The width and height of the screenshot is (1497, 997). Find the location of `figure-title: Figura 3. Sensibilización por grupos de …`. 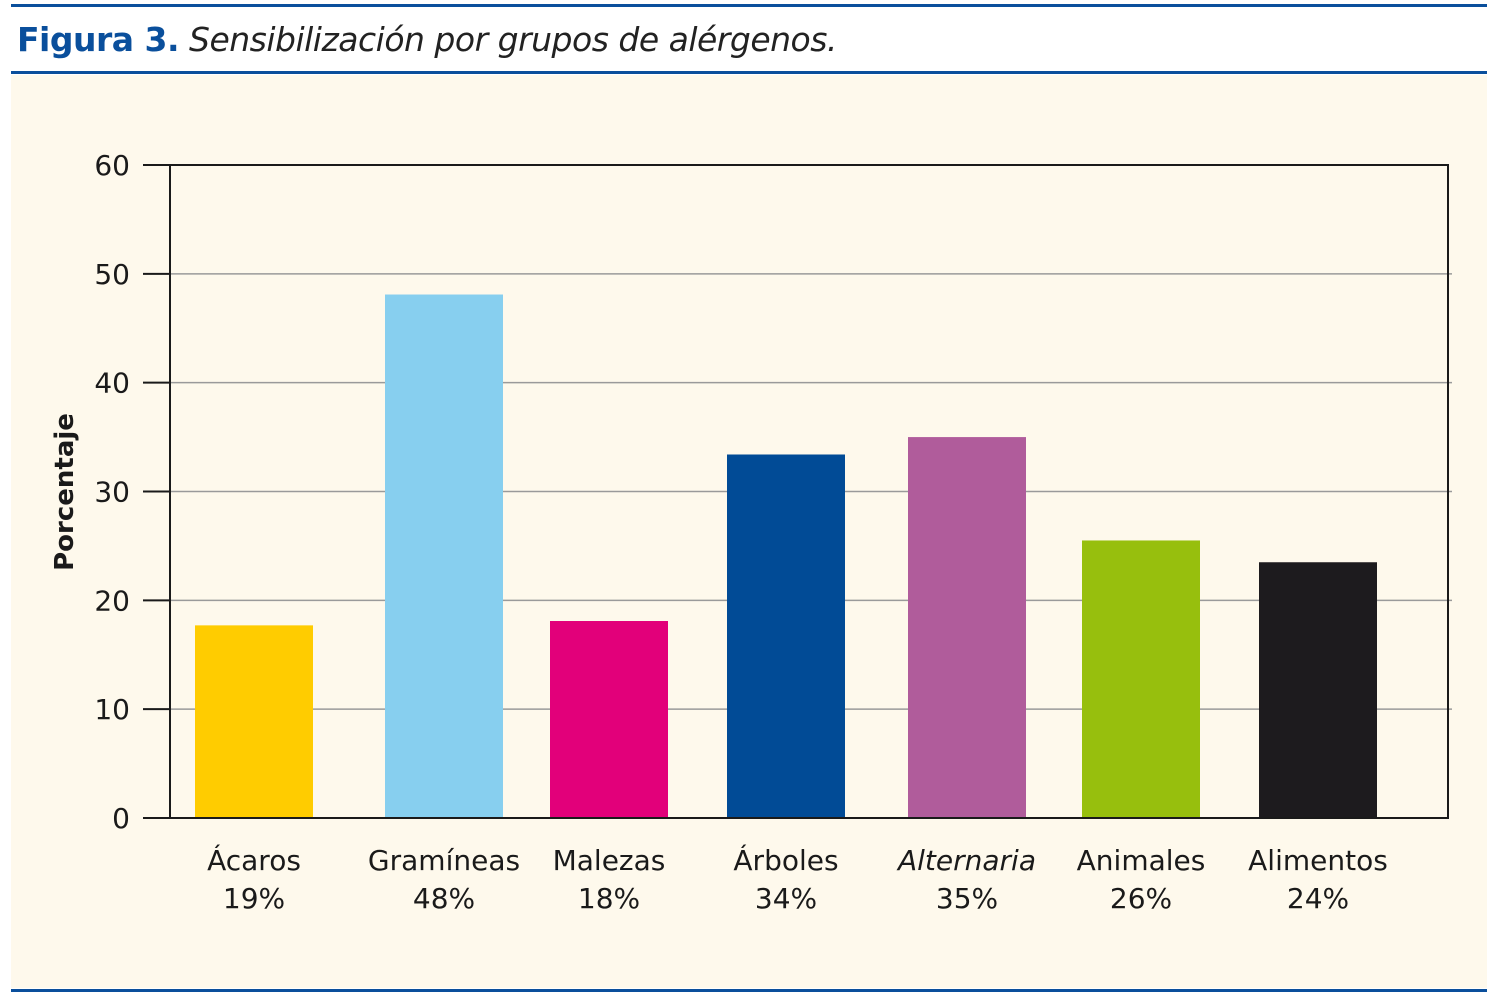

figure-title: Figura 3. Sensibilización por grupos de … is located at coordinates (427, 39).